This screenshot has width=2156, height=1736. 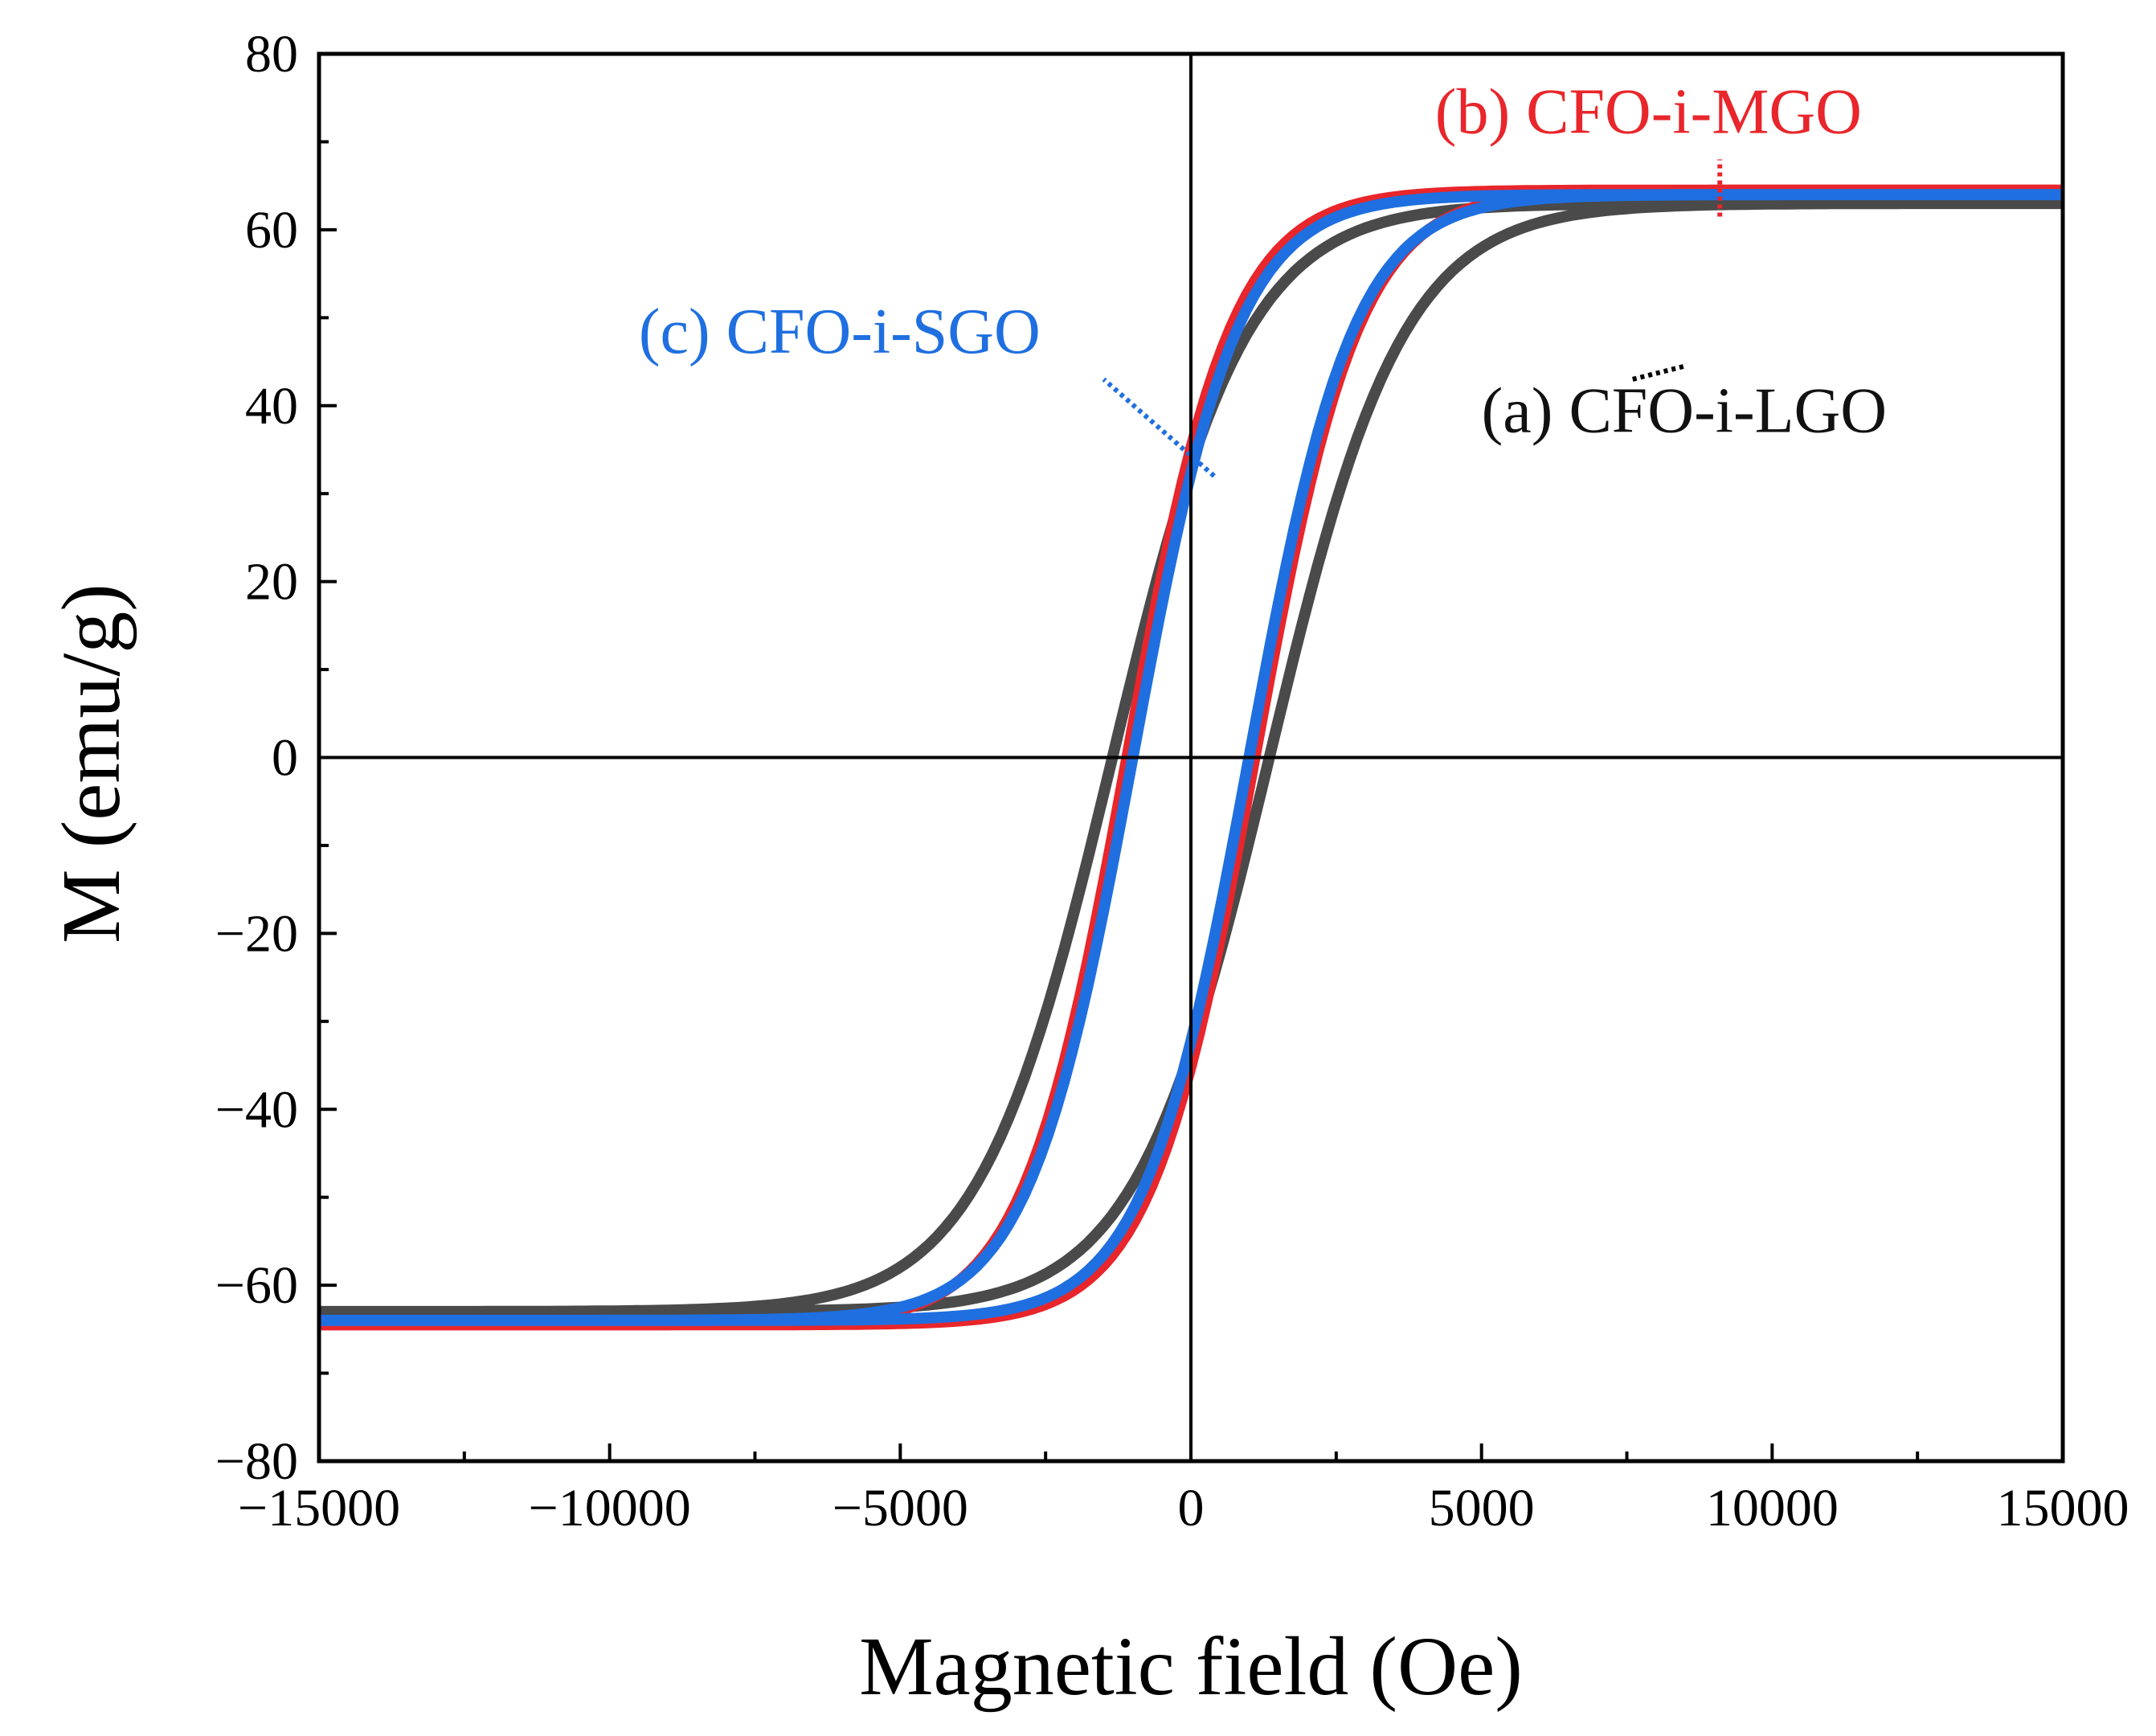 I want to click on x-tick-label: −15000, so click(x=319, y=1508).